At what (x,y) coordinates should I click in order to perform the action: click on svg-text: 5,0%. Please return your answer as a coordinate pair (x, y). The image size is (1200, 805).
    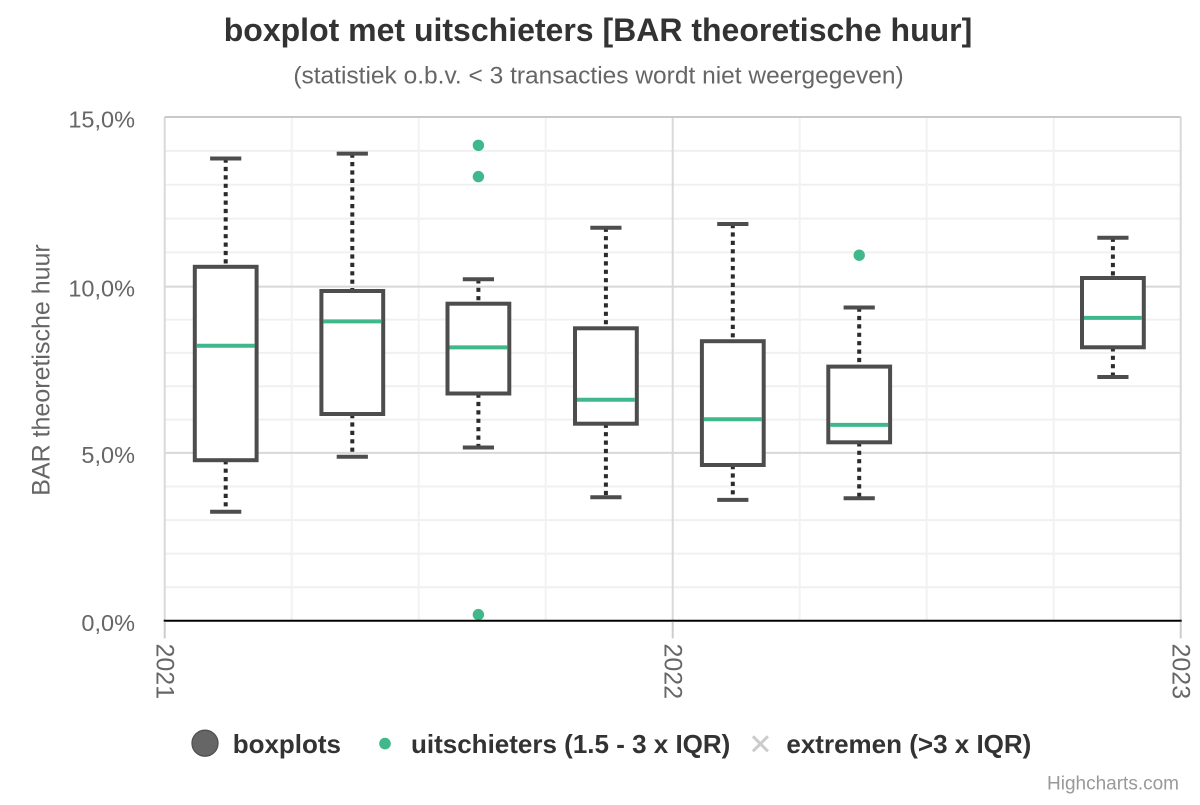
    Looking at the image, I should click on (108, 455).